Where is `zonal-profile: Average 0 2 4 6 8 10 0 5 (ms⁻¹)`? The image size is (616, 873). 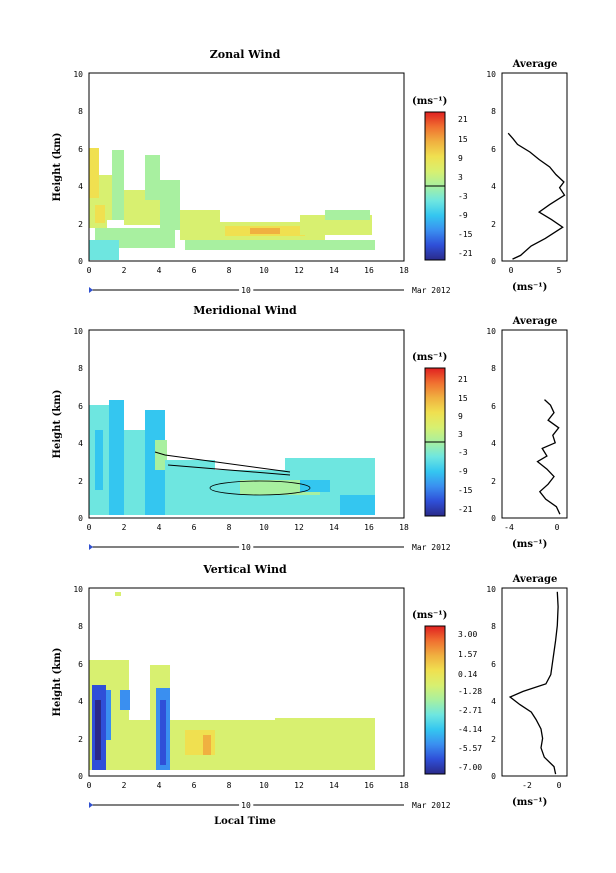
zonal-profile: Average 0 2 4 6 8 10 0 5 (ms⁻¹) is located at coordinates (527, 176).